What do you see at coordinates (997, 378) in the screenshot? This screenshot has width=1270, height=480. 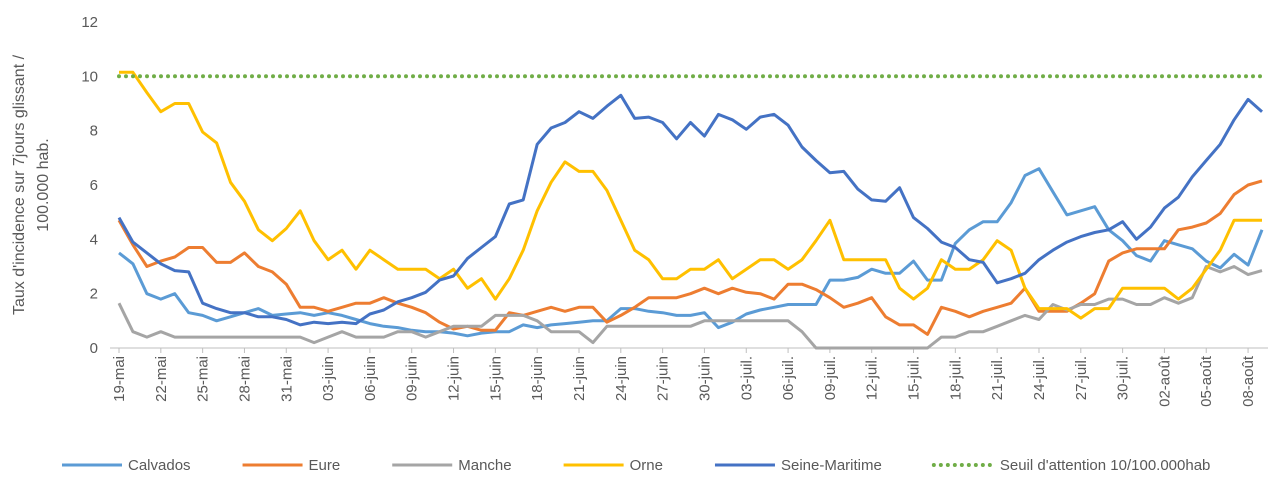 I see `x-tick-label: 21-juil.` at bounding box center [997, 378].